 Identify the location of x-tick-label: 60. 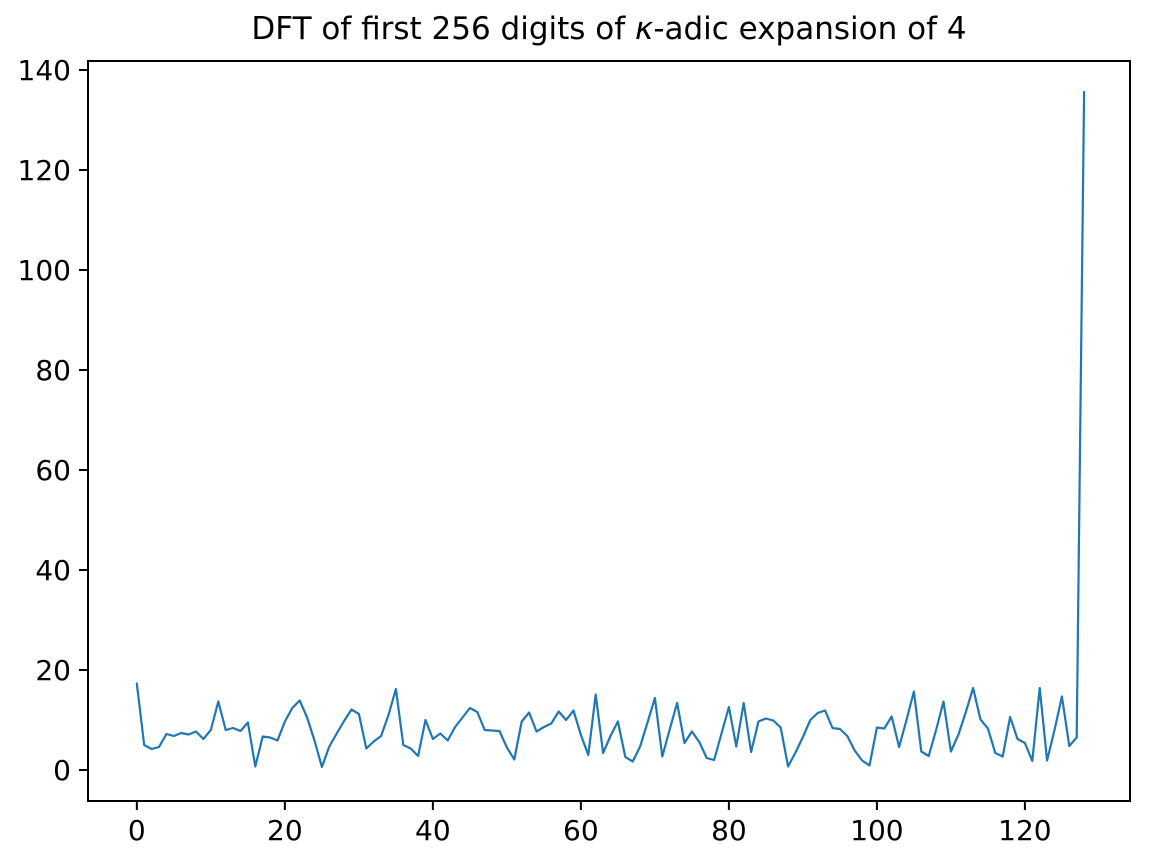
(581, 830).